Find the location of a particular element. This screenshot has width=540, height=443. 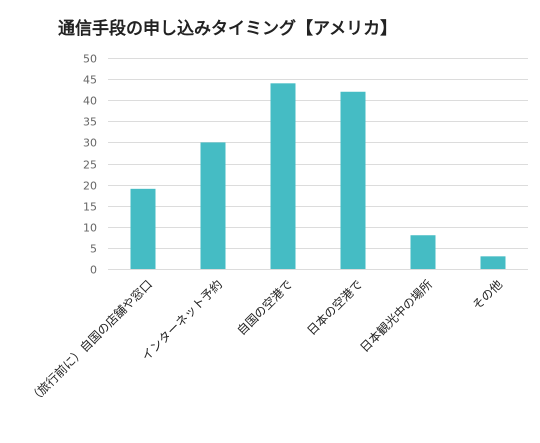

x-category-label: （旅行前に）自国の店舗や窓口 is located at coordinates (90, 341).